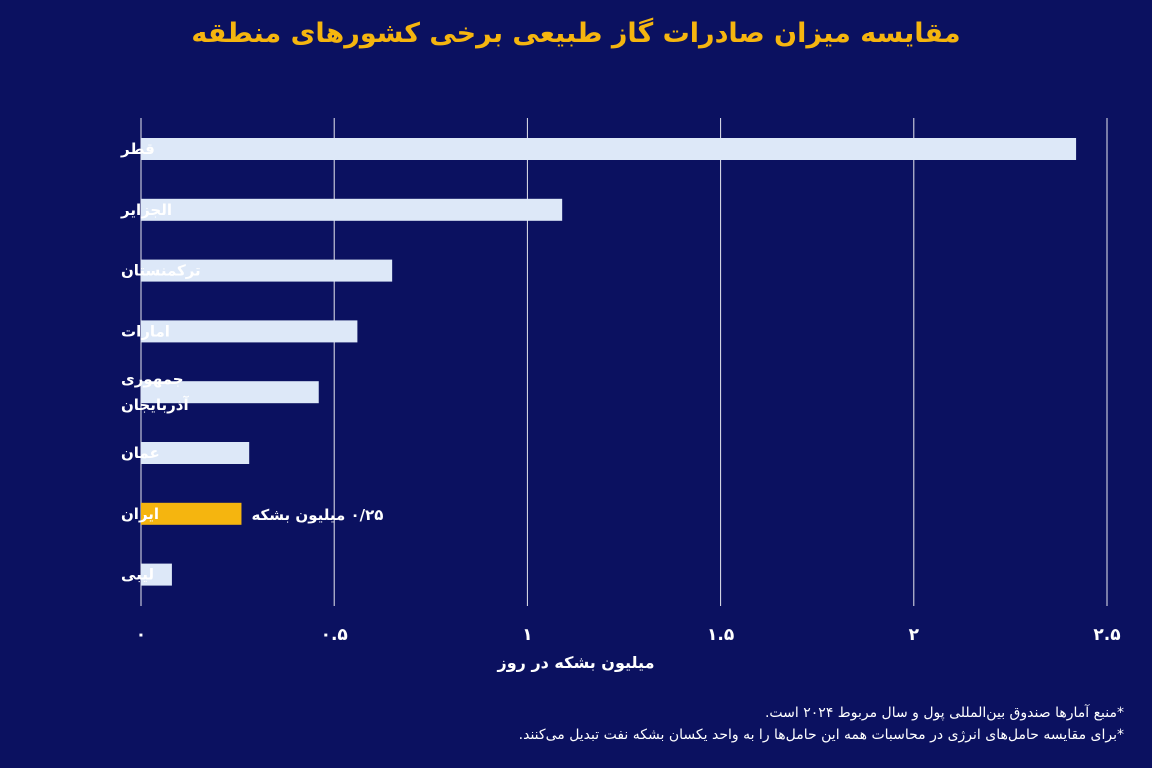 The width and height of the screenshot is (1152, 768). Describe the element at coordinates (720, 635) in the screenshot. I see `x-tick-label: ۱.۵` at that location.